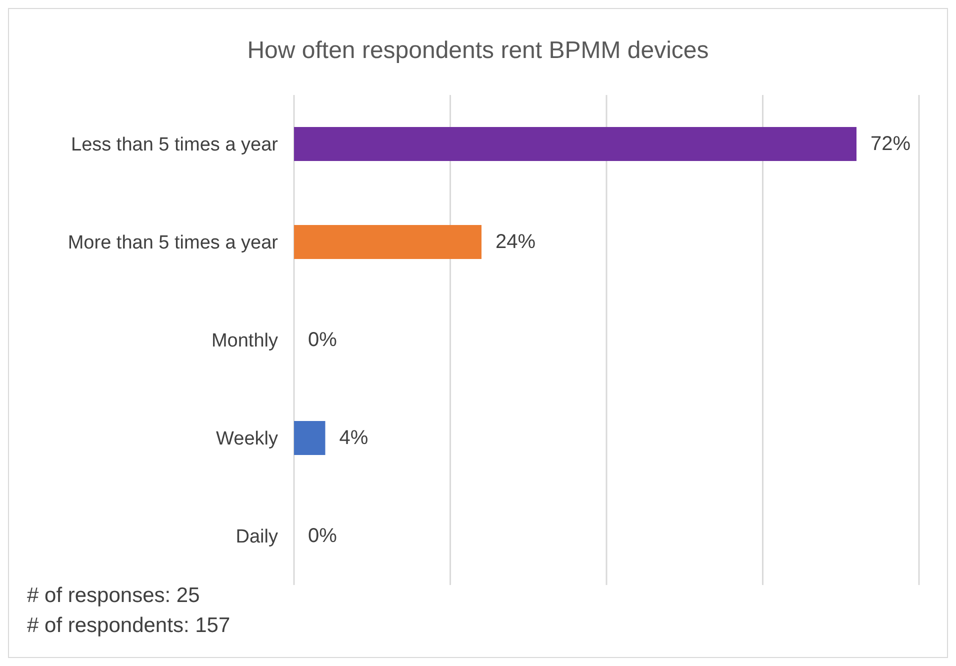 The height and width of the screenshot is (666, 956). Describe the element at coordinates (247, 439) in the screenshot. I see `y-tick-label: Weekly` at that location.